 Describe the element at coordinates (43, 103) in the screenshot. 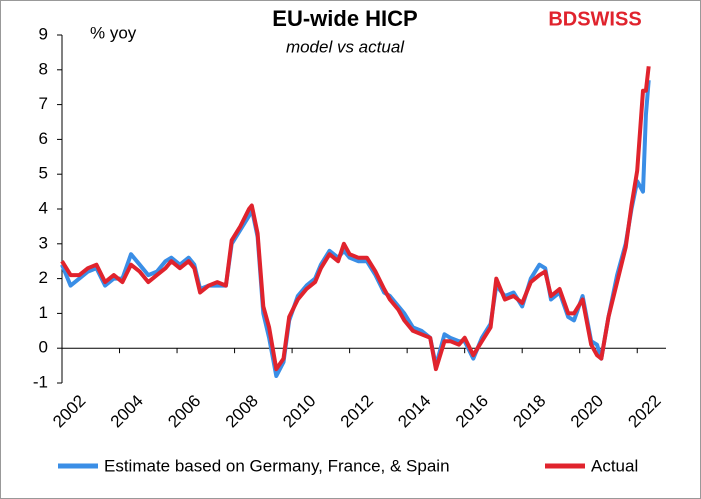

I see `y-tick-label: 7` at that location.